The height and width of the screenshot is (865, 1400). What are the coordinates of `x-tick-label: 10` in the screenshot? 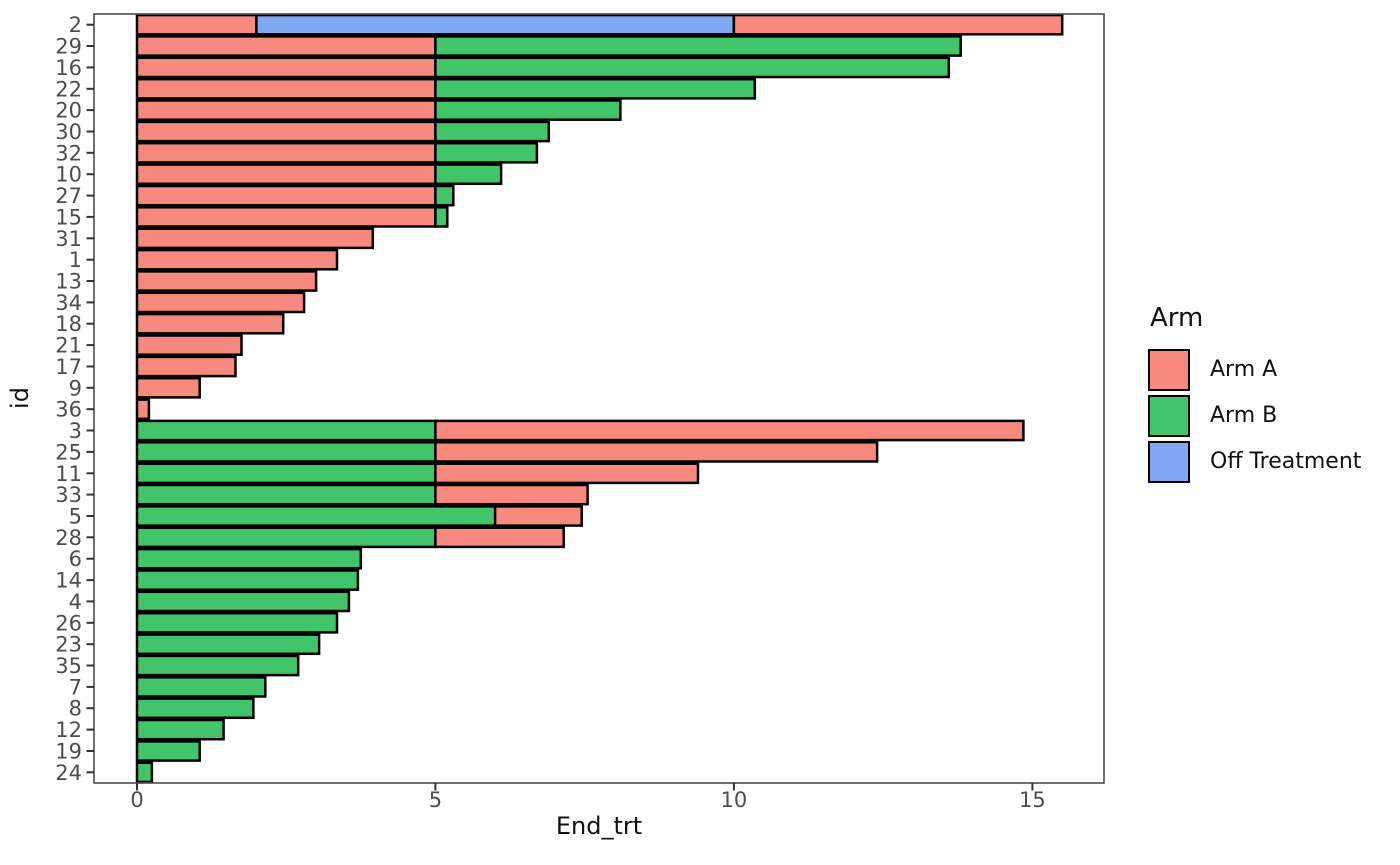 It's located at (734, 800).